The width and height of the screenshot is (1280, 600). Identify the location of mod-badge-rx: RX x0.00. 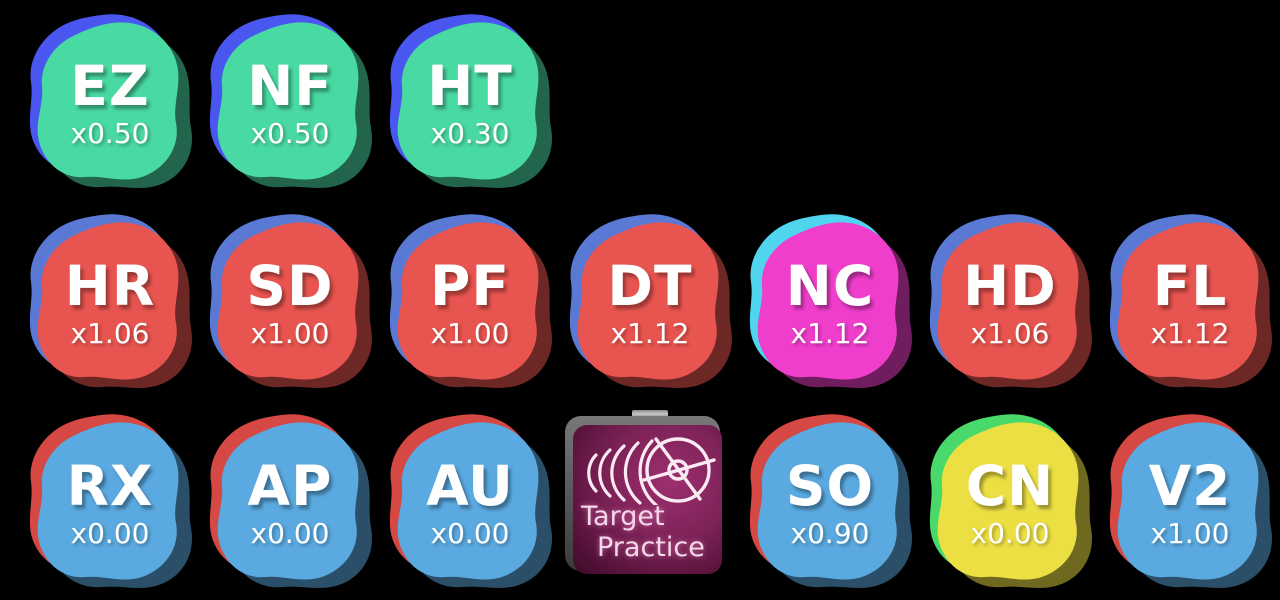
(110, 500).